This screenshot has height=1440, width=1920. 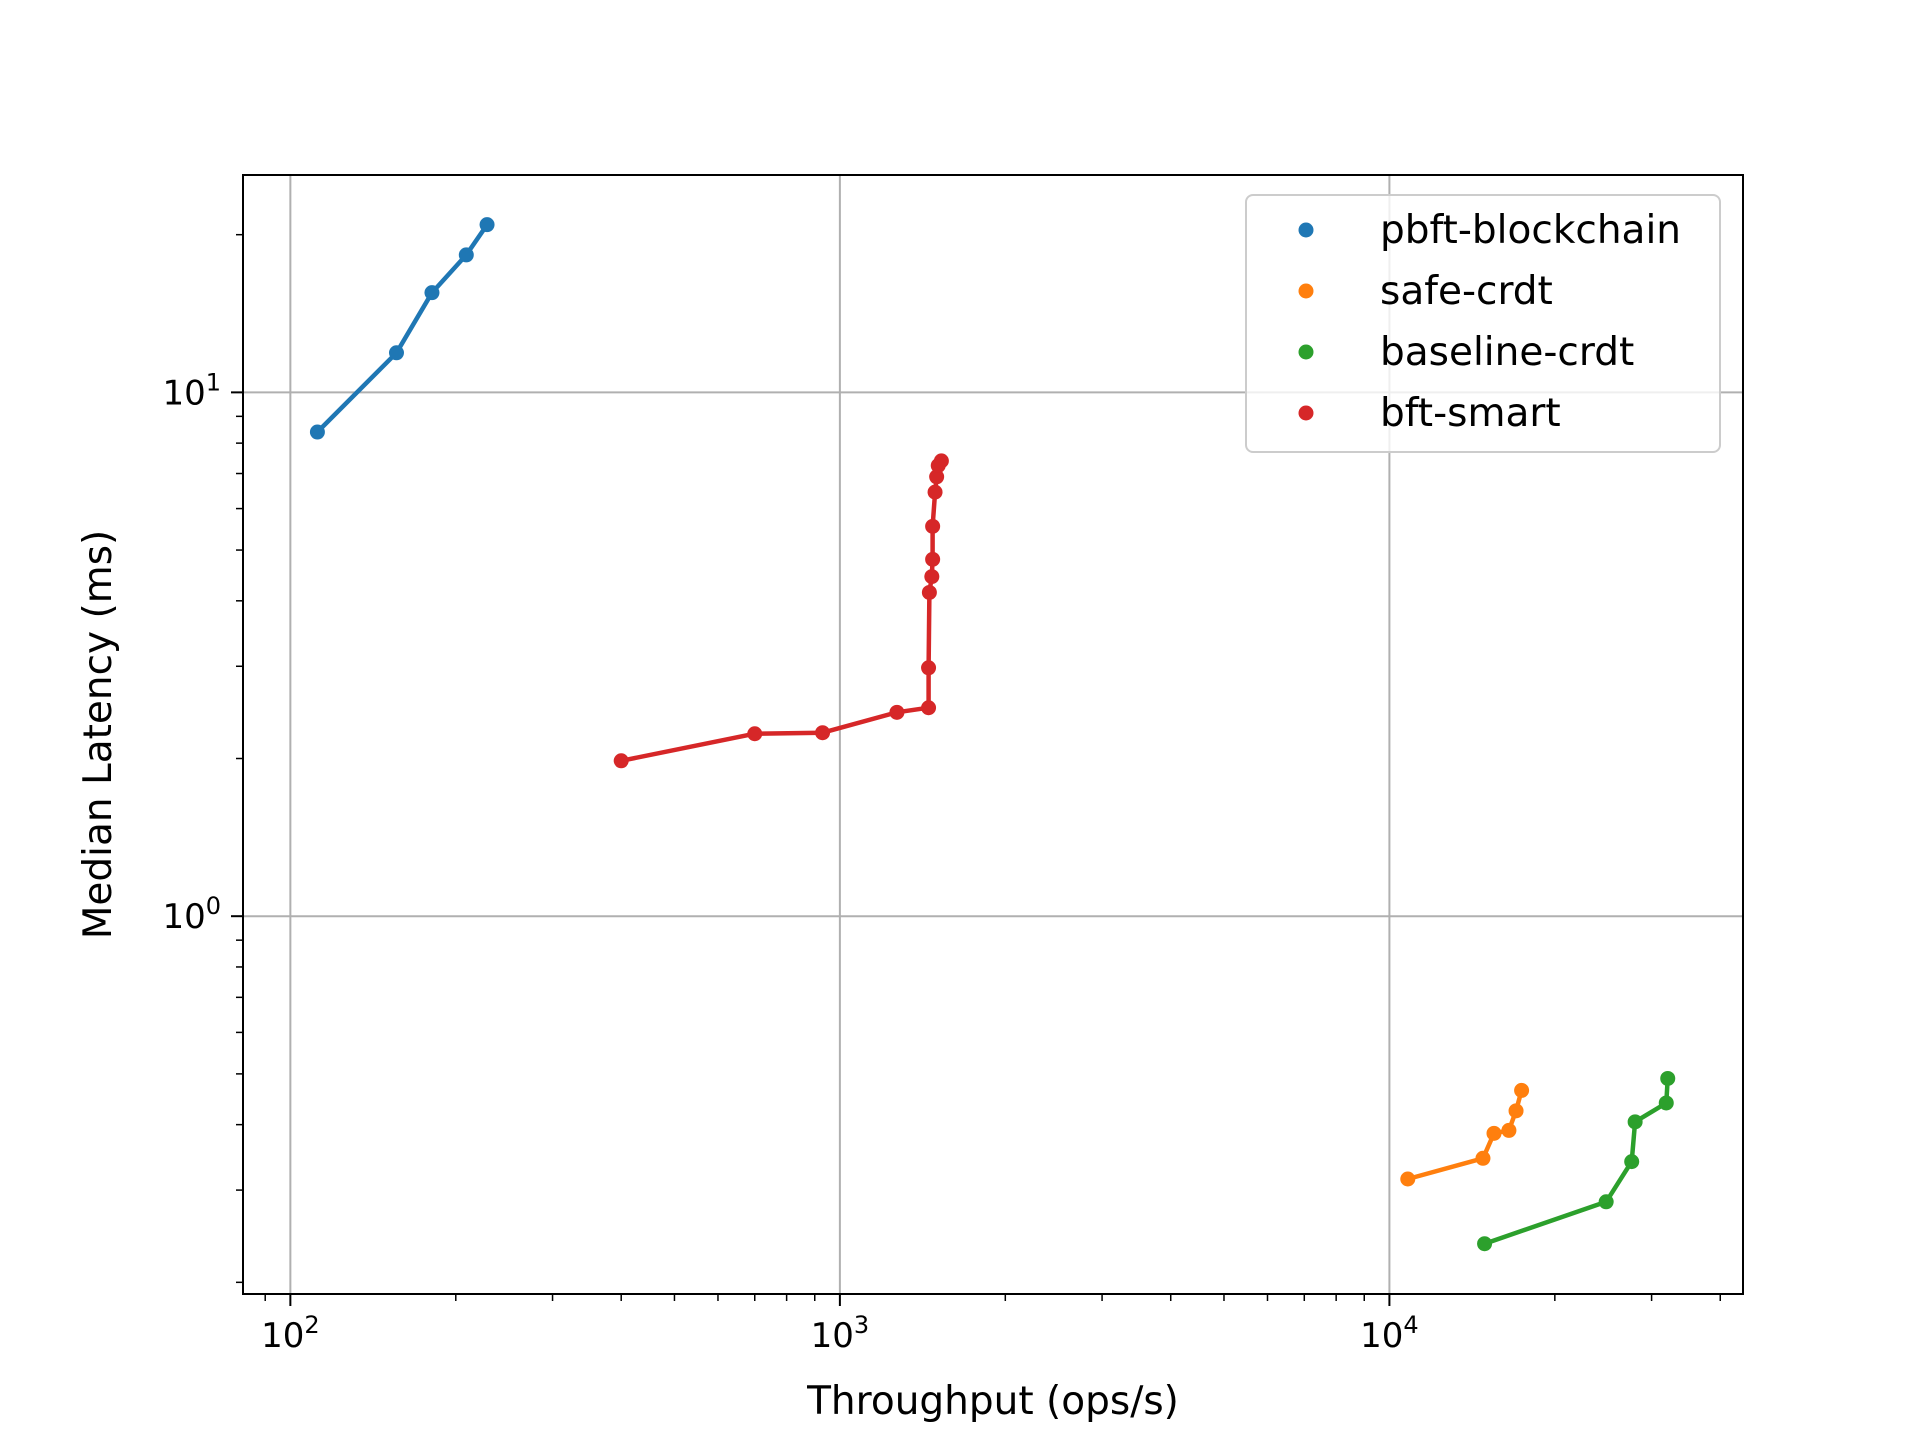 What do you see at coordinates (1466, 291) in the screenshot?
I see `legend-label: safe-crdt` at bounding box center [1466, 291].